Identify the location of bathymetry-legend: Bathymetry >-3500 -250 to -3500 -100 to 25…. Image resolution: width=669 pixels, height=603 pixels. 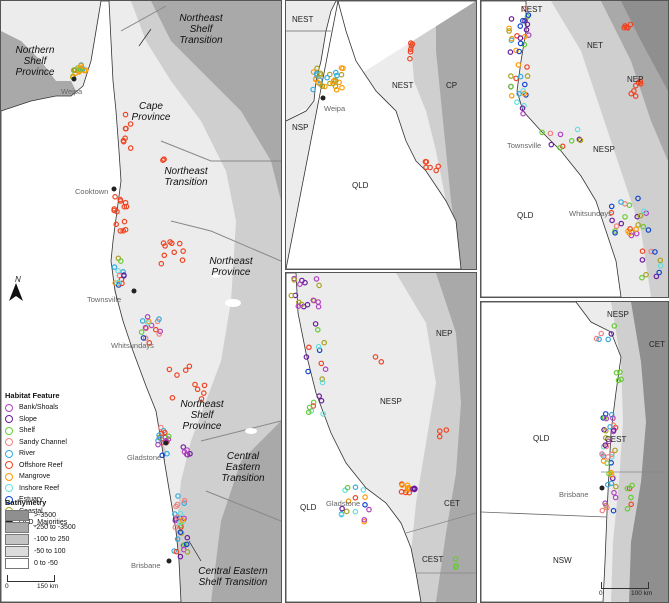
(40, 533).